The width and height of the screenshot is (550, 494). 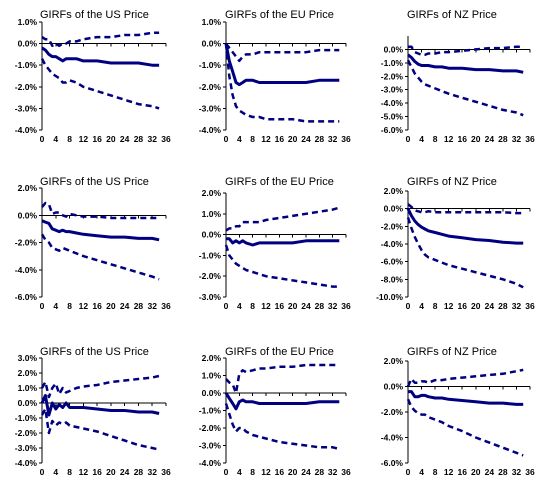 What do you see at coordinates (392, 117) in the screenshot?
I see `y-tick-label: -5.0%` at bounding box center [392, 117].